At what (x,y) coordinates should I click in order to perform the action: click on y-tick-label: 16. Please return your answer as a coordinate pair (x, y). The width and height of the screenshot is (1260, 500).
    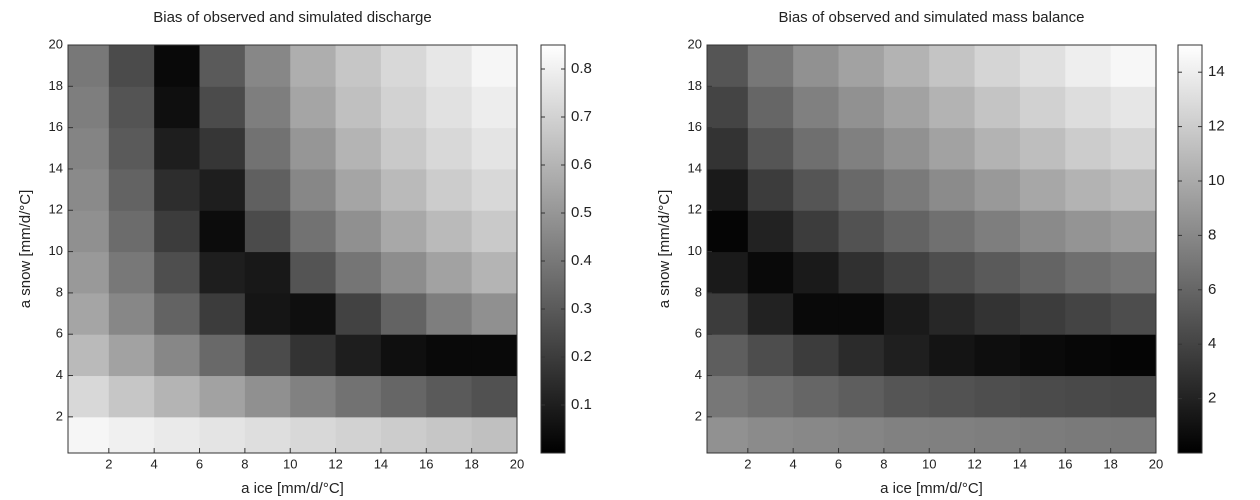
    Looking at the image, I should click on (695, 126).